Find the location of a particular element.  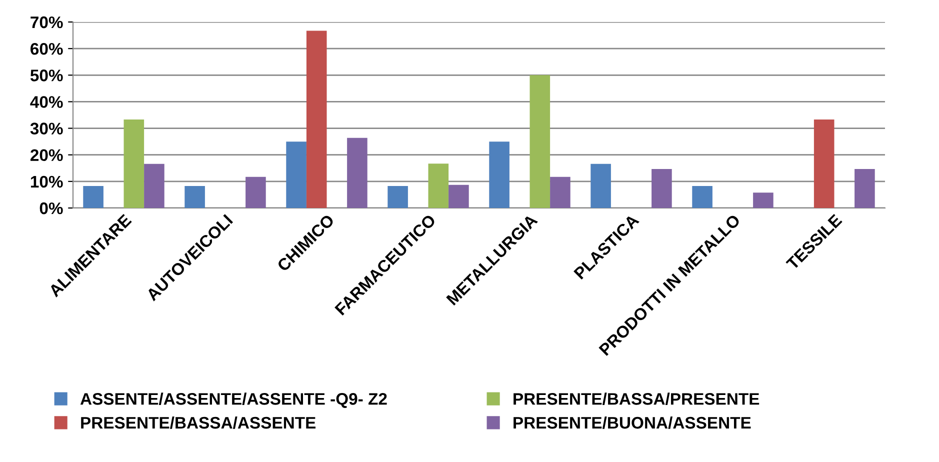

y-tick-label: 30% is located at coordinates (46, 128).